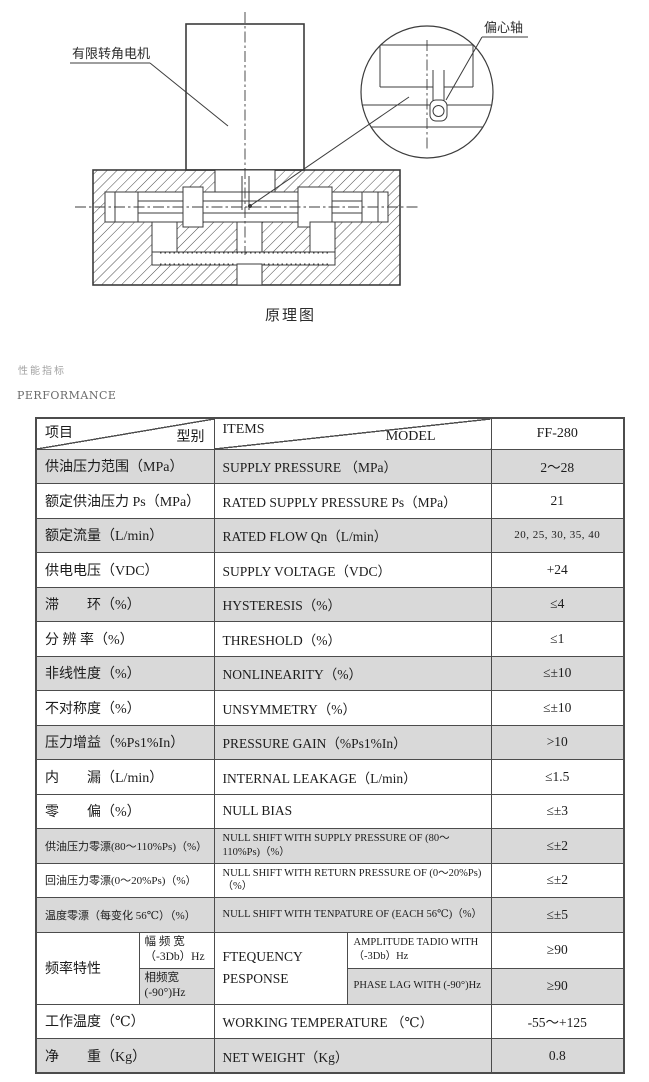 The image size is (649, 1082). What do you see at coordinates (111, 53) in the screenshot?
I see `motor-label-text: 有限转角电机` at bounding box center [111, 53].